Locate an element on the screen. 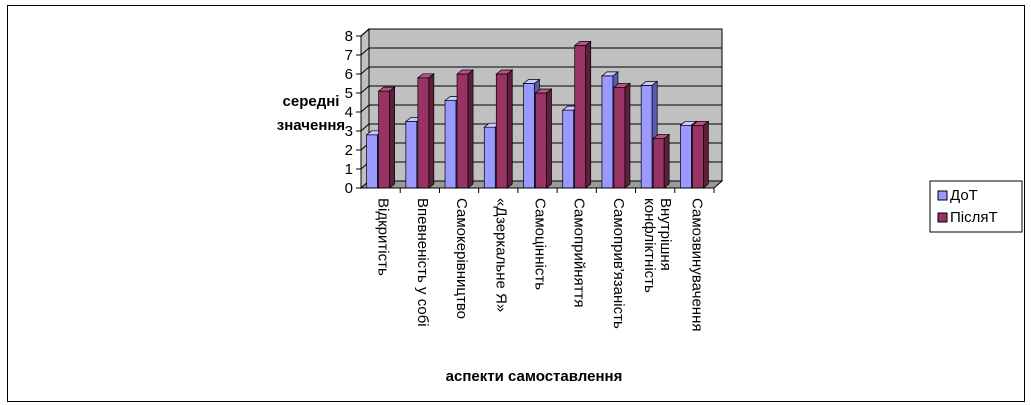 The image size is (1031, 405). legend-swatch-dot is located at coordinates (942, 195).